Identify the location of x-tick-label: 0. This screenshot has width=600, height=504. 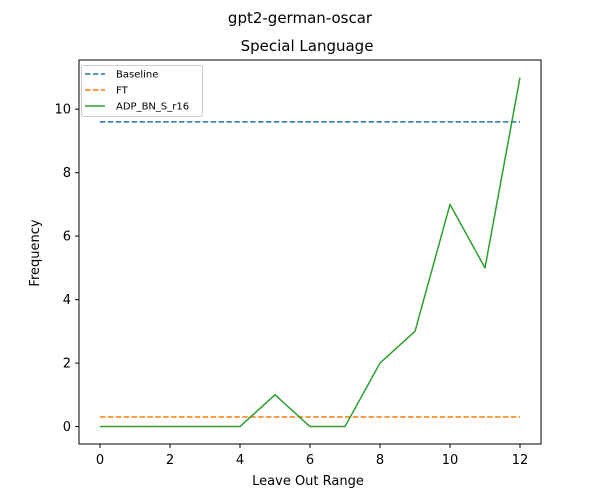
(100, 460).